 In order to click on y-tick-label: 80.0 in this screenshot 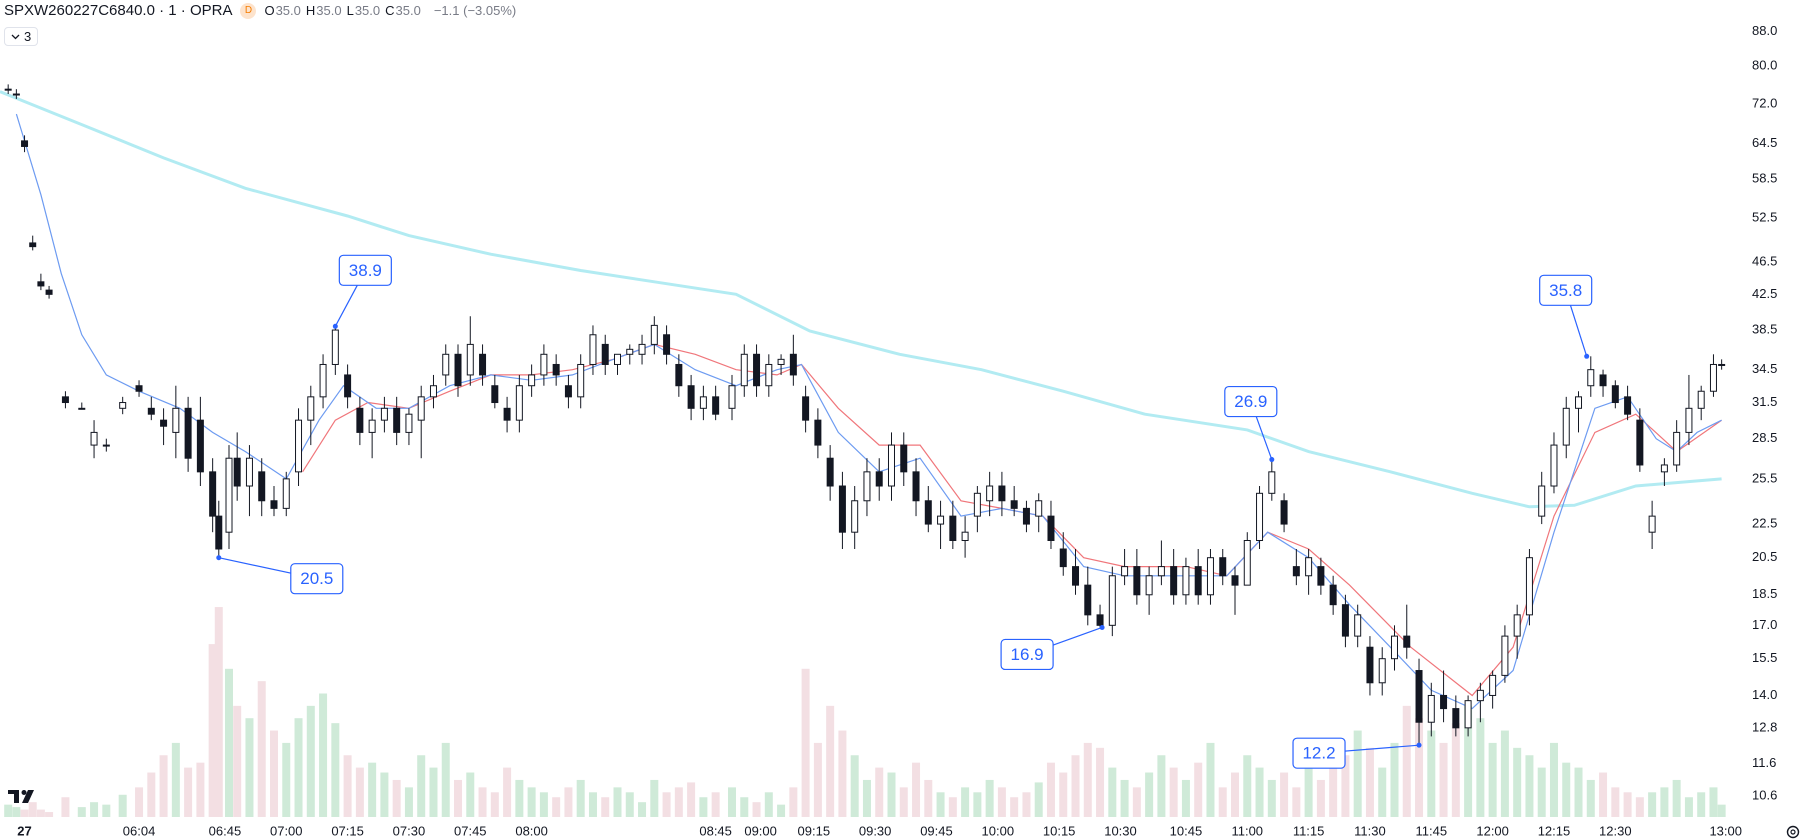, I will do `click(1764, 64)`.